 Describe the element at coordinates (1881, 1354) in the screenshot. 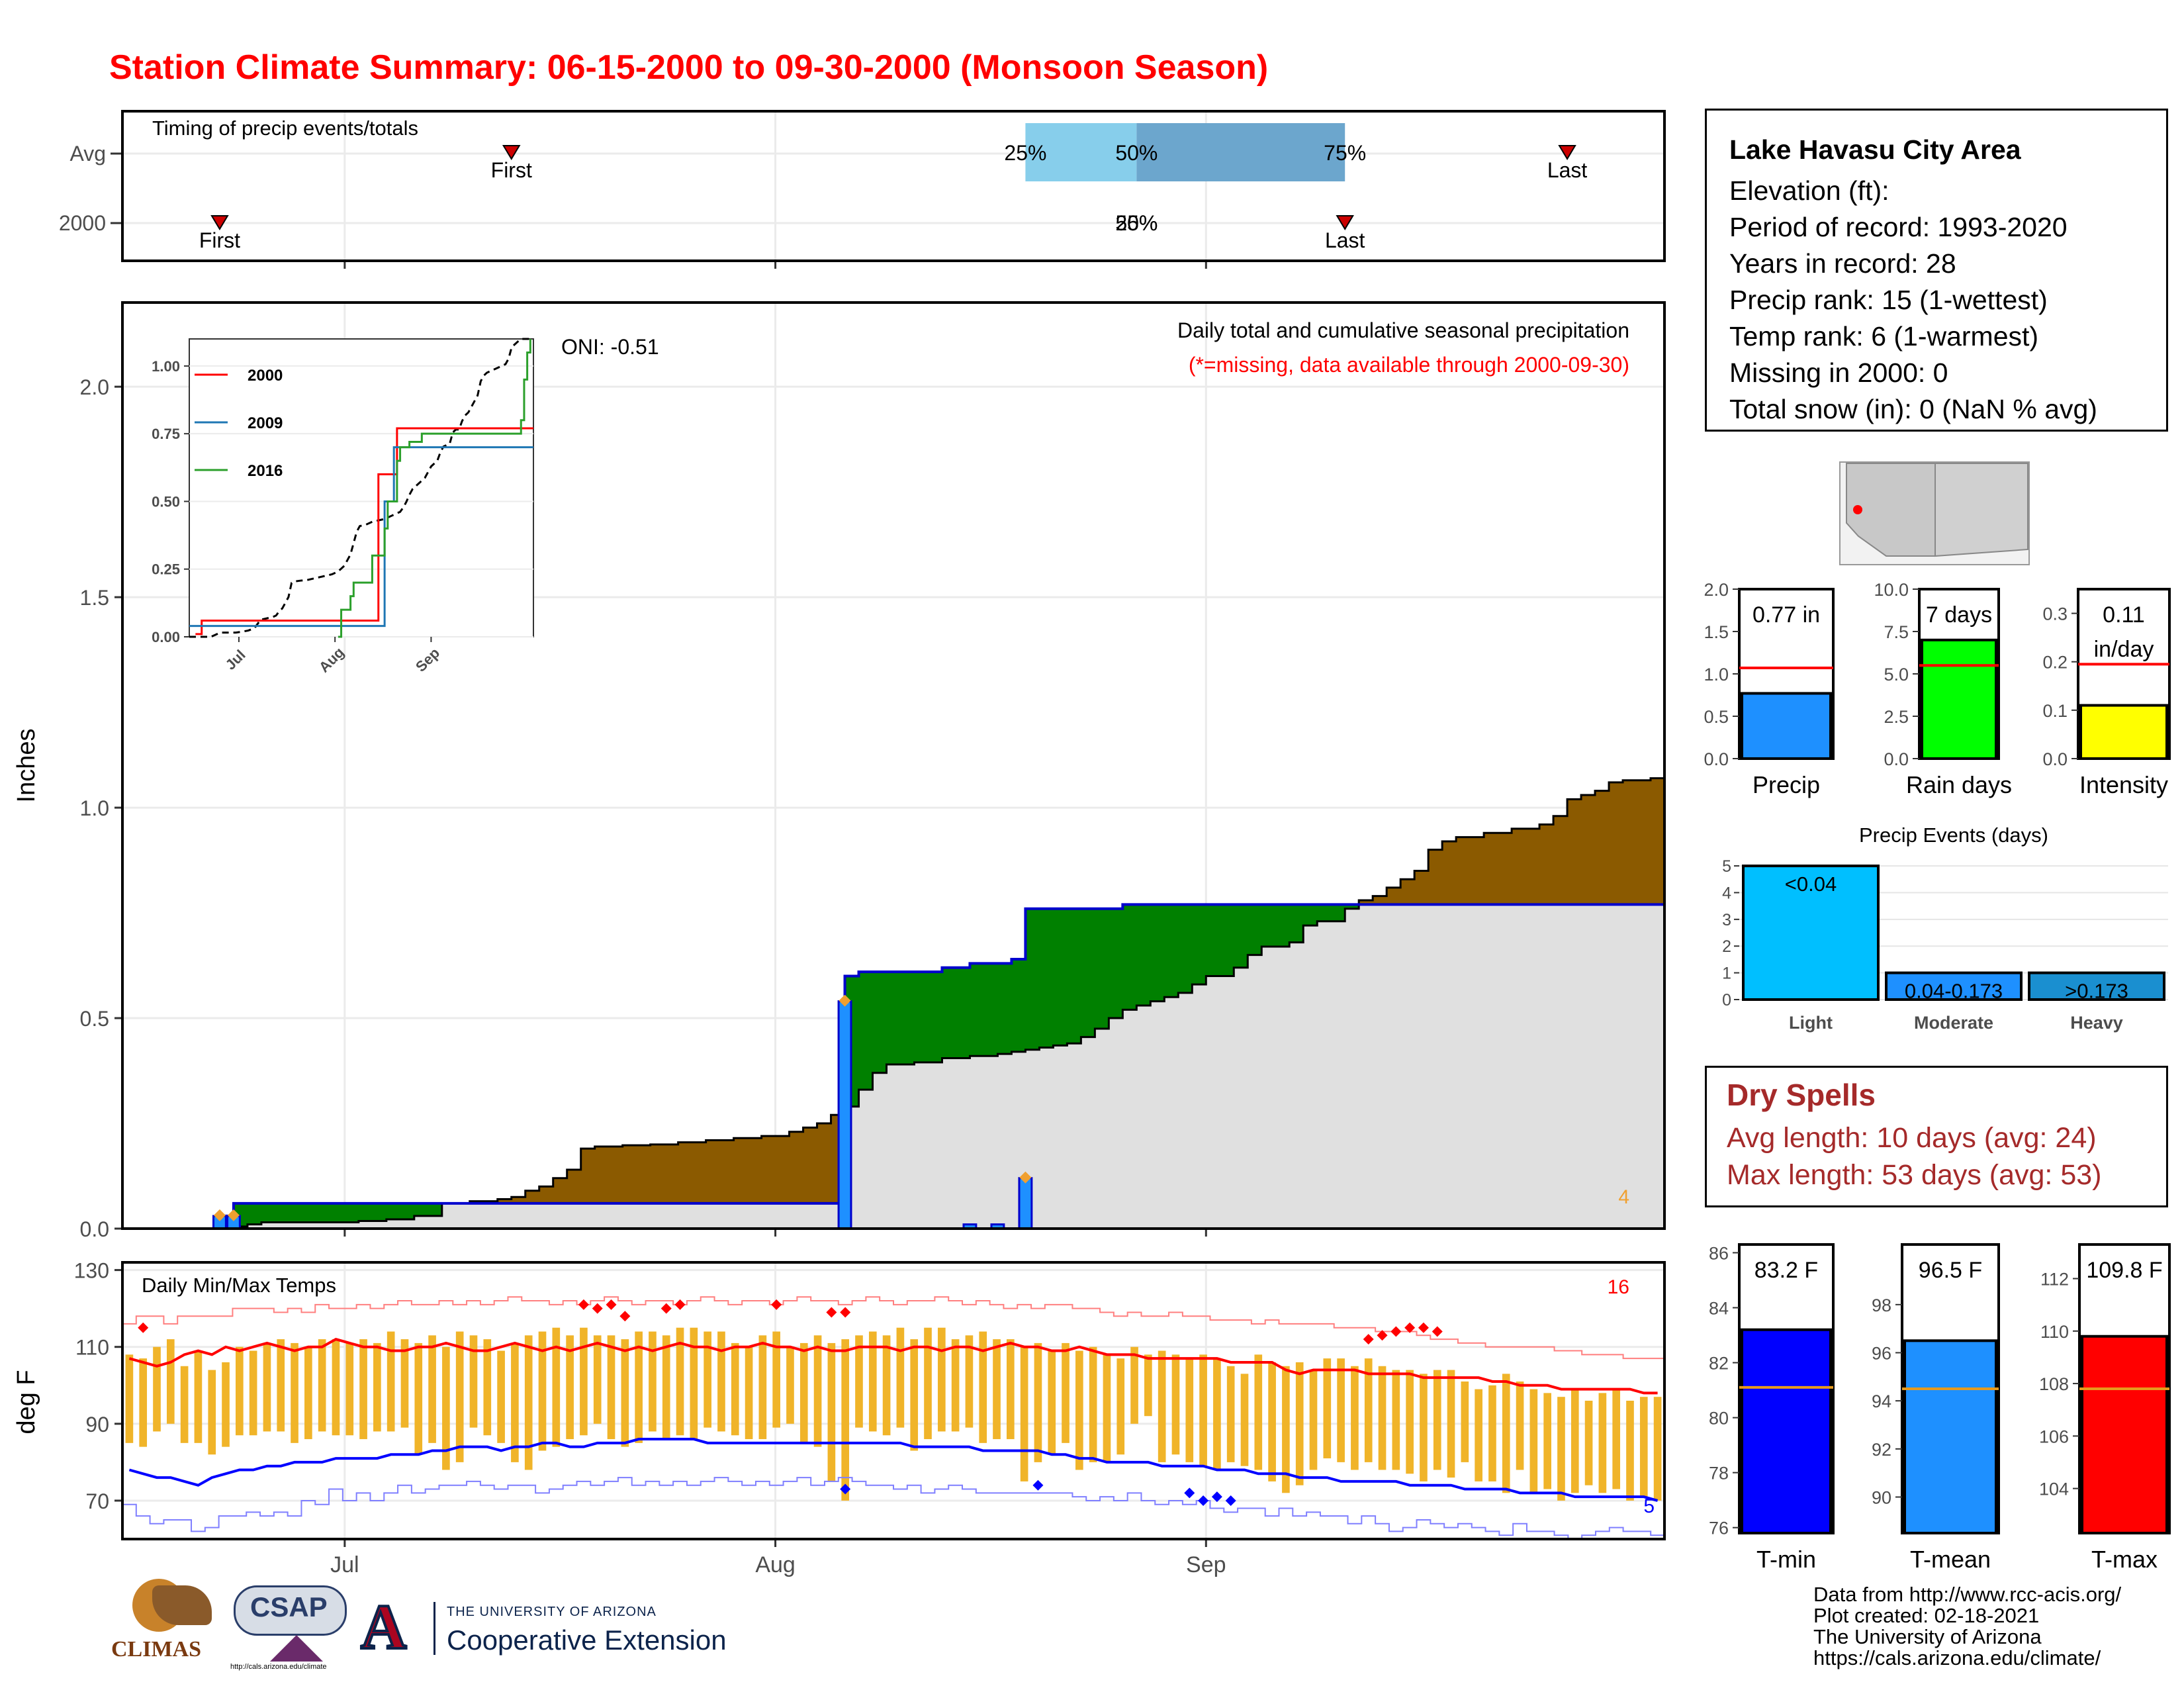

I see `tmean_gauge-ytick-label-3: 96` at that location.